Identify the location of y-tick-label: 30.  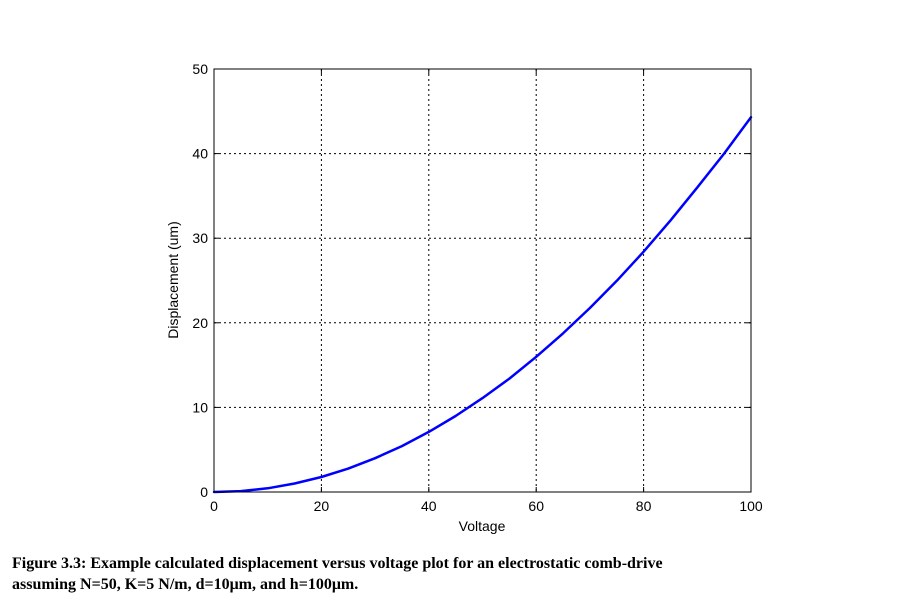
(200, 238).